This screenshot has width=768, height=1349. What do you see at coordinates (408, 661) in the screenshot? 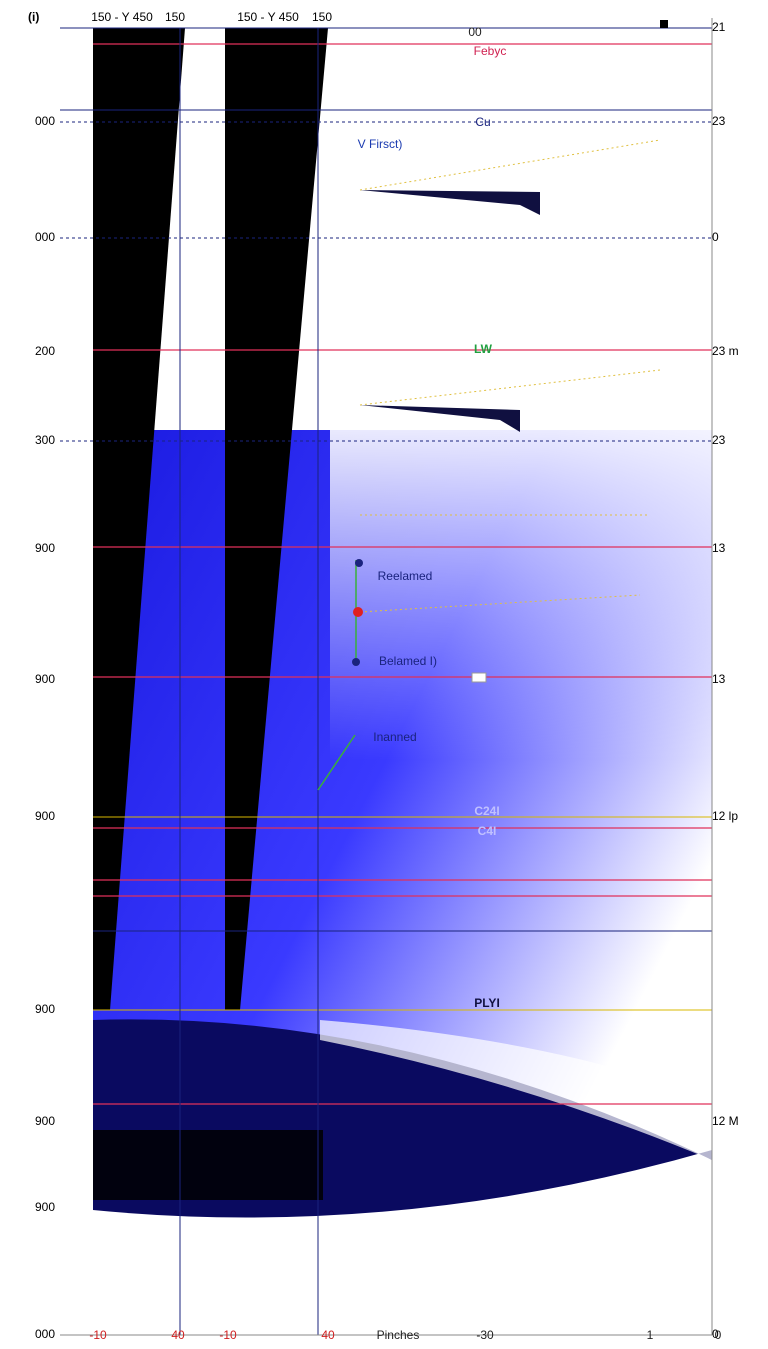
I see `annotation: Belamed I)` at bounding box center [408, 661].